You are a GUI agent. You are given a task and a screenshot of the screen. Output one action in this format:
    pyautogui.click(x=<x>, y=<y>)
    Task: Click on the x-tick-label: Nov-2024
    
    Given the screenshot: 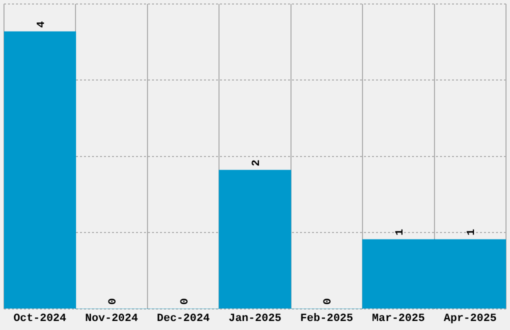 What is the action you would take?
    pyautogui.click(x=111, y=319)
    